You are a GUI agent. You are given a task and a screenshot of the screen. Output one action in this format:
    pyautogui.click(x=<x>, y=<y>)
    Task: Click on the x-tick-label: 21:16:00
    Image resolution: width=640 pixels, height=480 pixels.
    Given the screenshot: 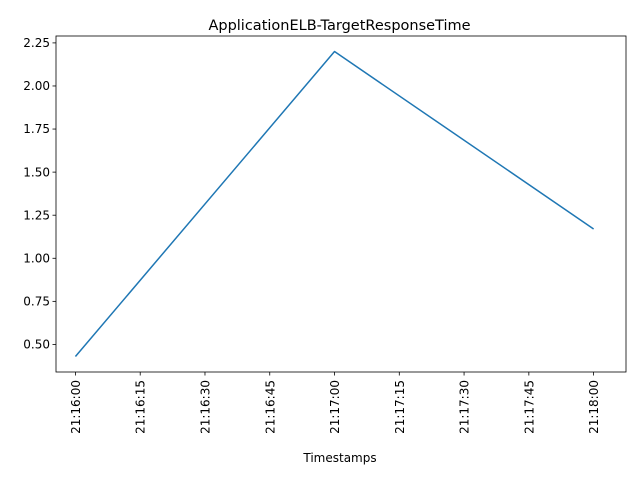 What is the action you would take?
    pyautogui.click(x=76, y=407)
    